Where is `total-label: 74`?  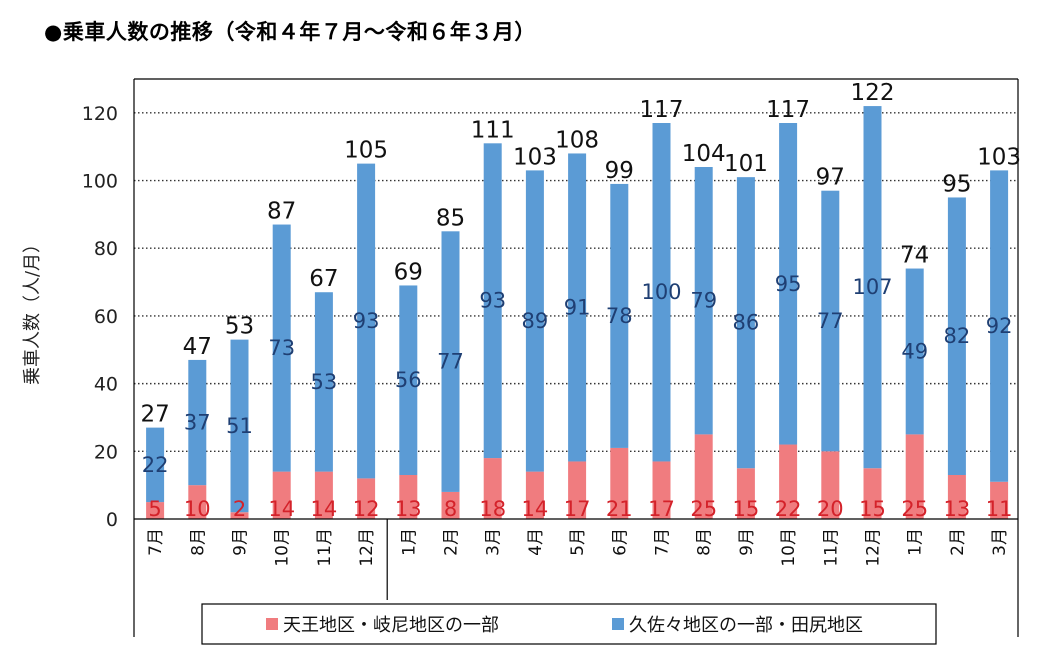 total-label: 74 is located at coordinates (914, 256).